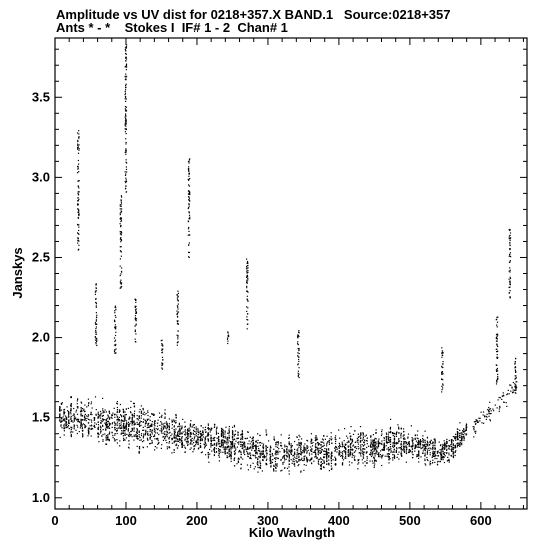  Describe the element at coordinates (41, 176) in the screenshot. I see `y-tick-label: 3.0` at that location.